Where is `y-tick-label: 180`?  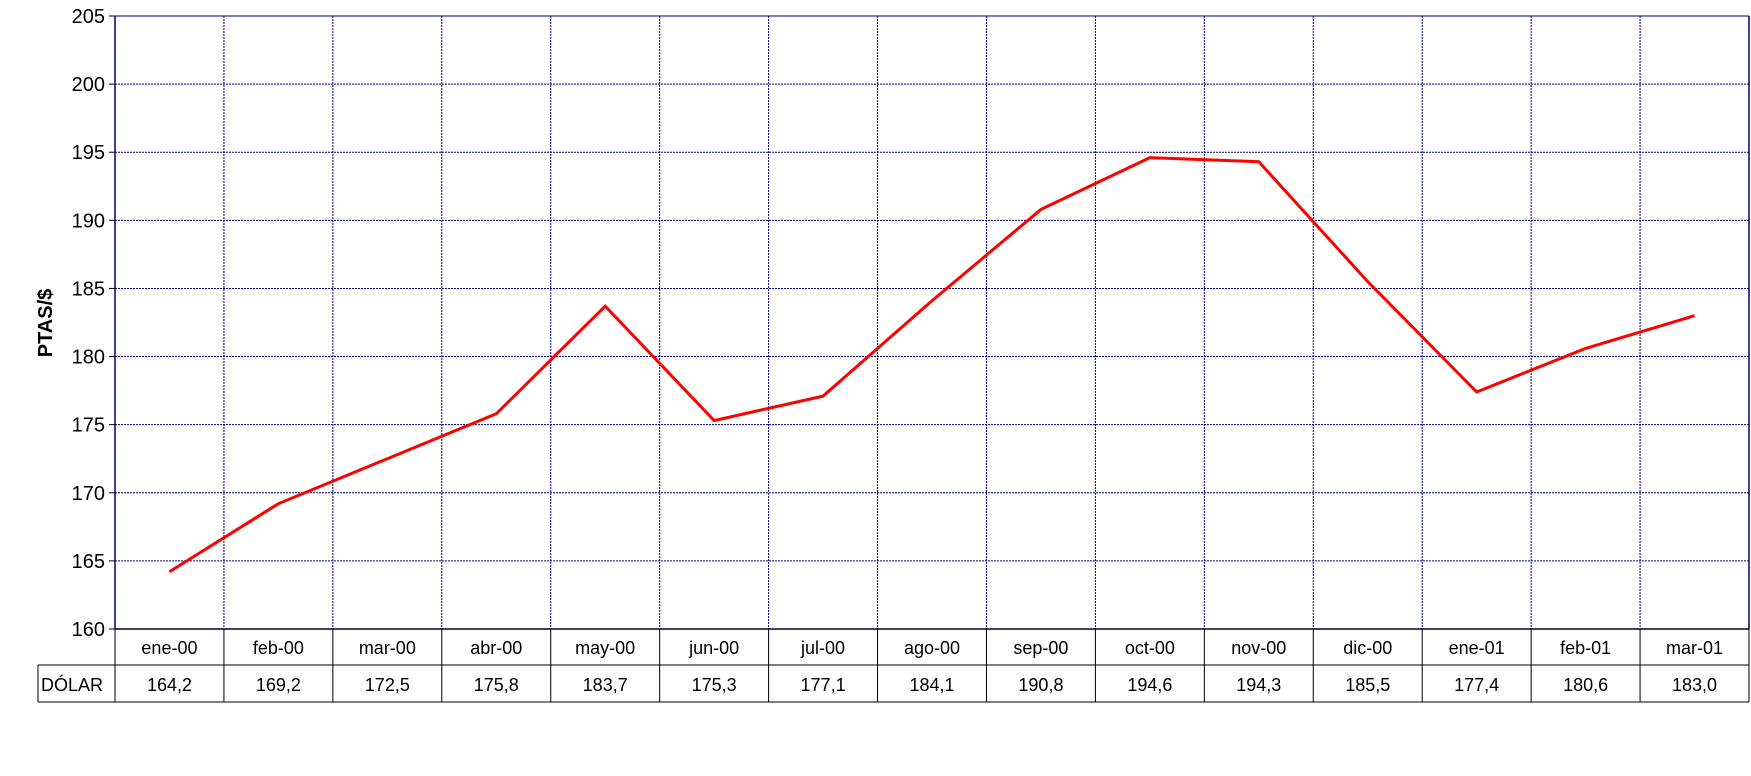 y-tick-label: 180 is located at coordinates (88, 358).